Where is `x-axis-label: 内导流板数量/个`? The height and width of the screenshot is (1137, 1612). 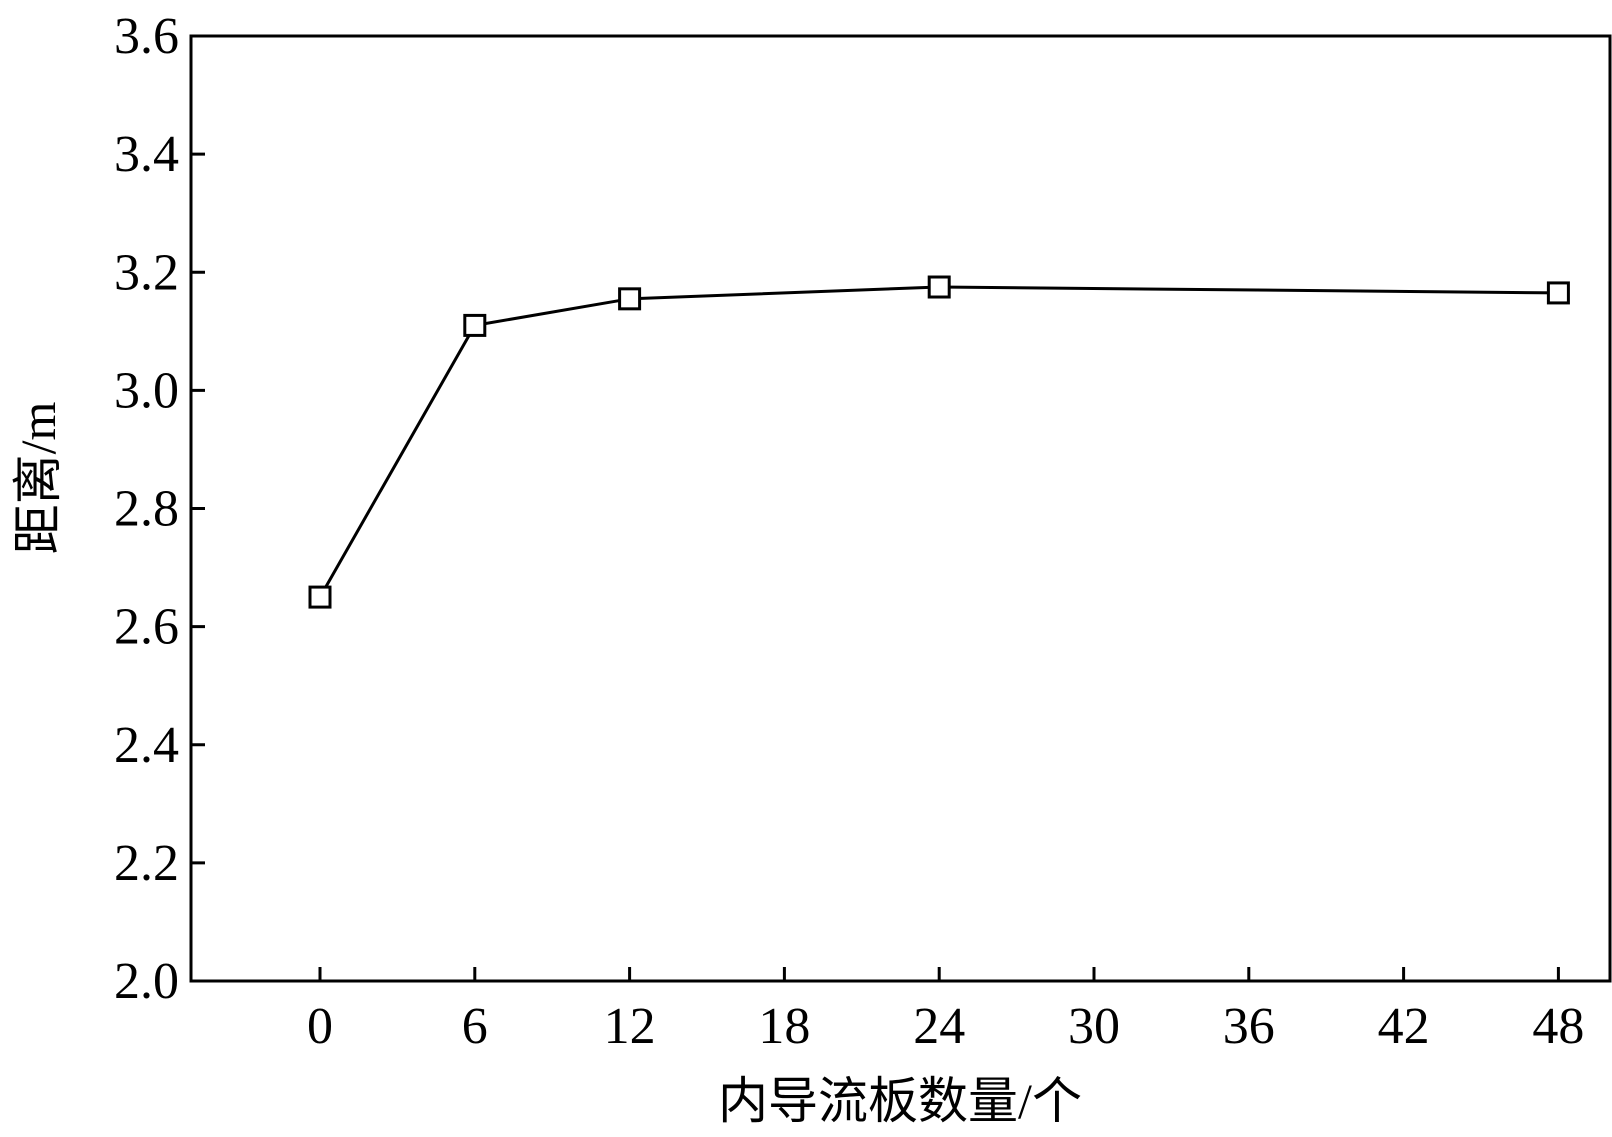
x-axis-label: 内导流板数量/个 is located at coordinates (900, 1101).